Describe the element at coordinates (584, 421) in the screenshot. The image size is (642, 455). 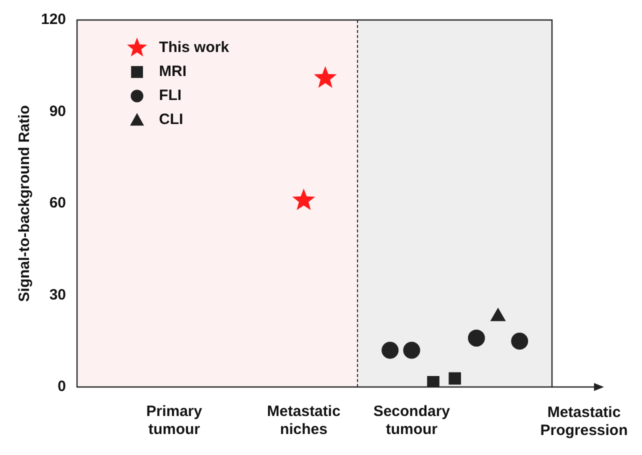
I see `x-axis-title: Metastatic Progression` at that location.